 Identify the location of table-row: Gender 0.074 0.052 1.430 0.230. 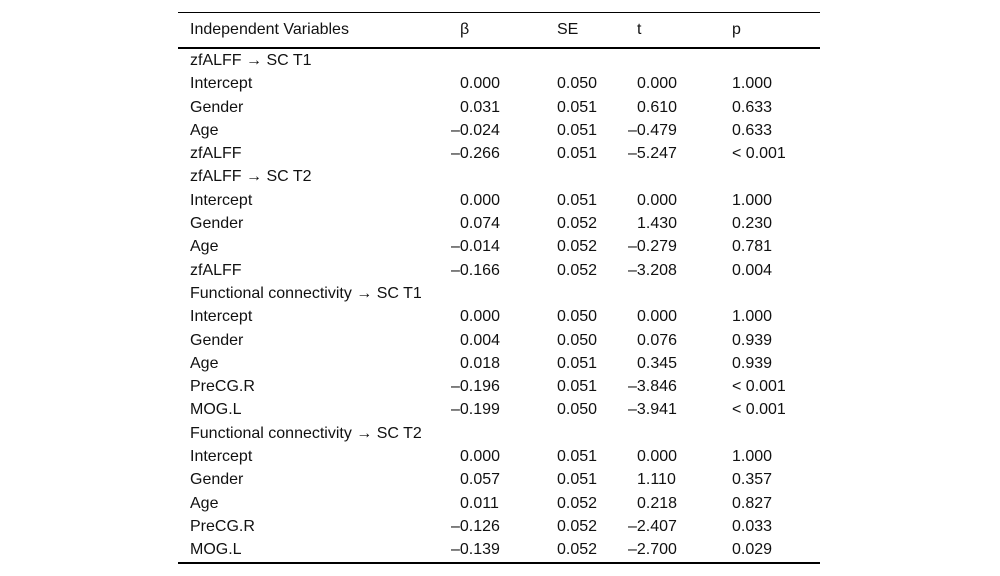
(499, 223).